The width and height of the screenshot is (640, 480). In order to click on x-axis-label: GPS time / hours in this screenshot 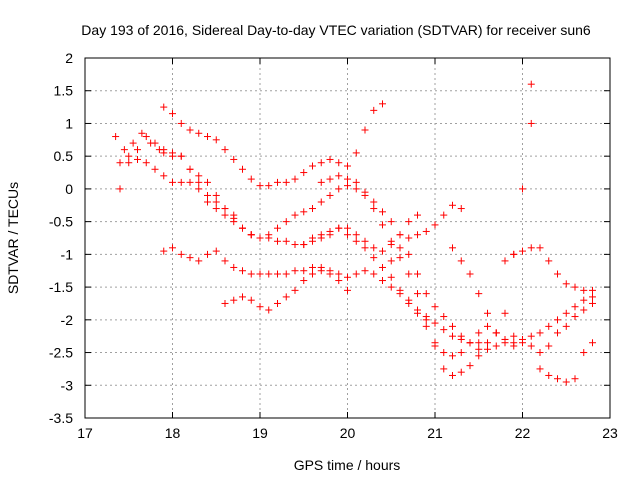, I will do `click(347, 465)`.